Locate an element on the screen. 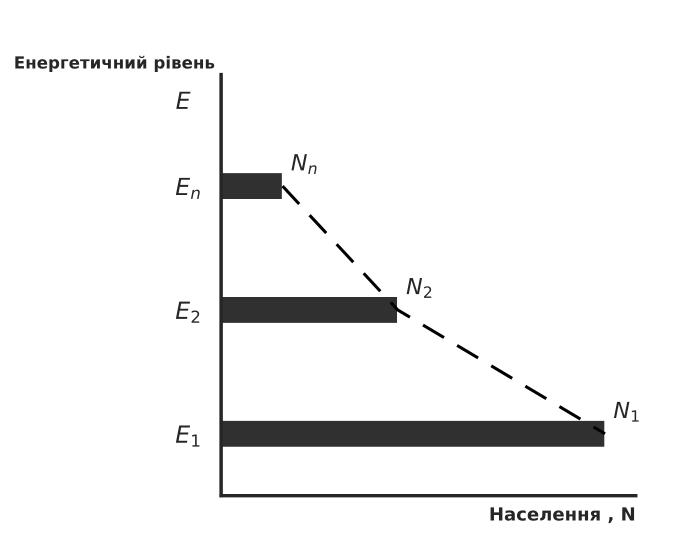  y-axis-title: Енергетичний рівень is located at coordinates (114, 64).